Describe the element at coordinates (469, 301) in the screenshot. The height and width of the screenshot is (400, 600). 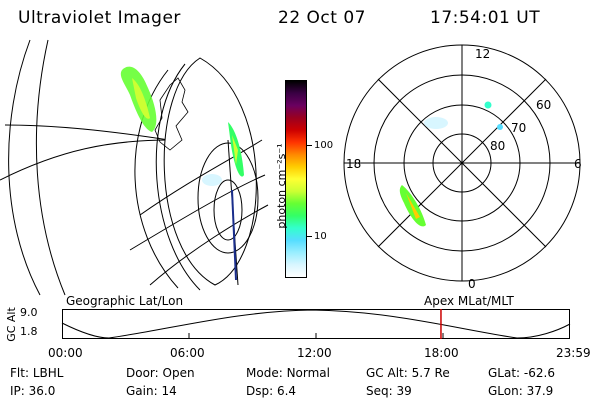
I see `timeline-right-label: Apex MLat/MLT` at that location.